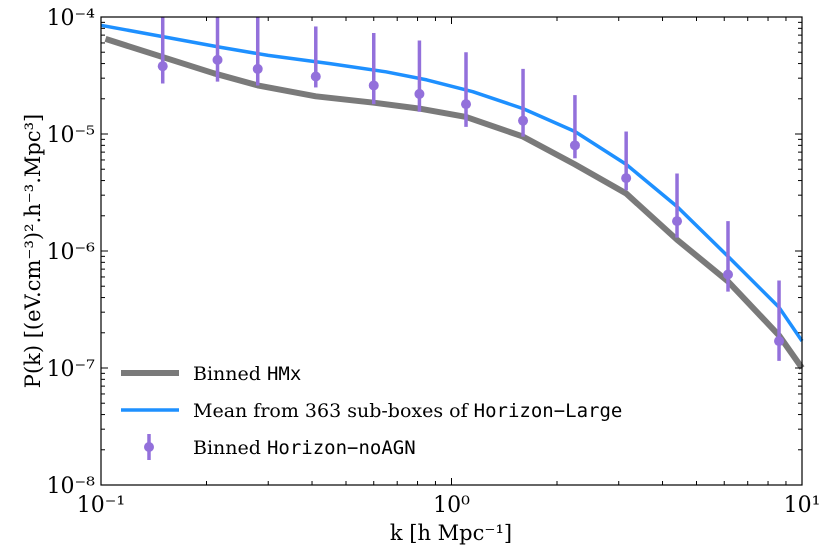  Describe the element at coordinates (71, 369) in the screenshot. I see `y-tick-label: 10⁻⁷` at that location.